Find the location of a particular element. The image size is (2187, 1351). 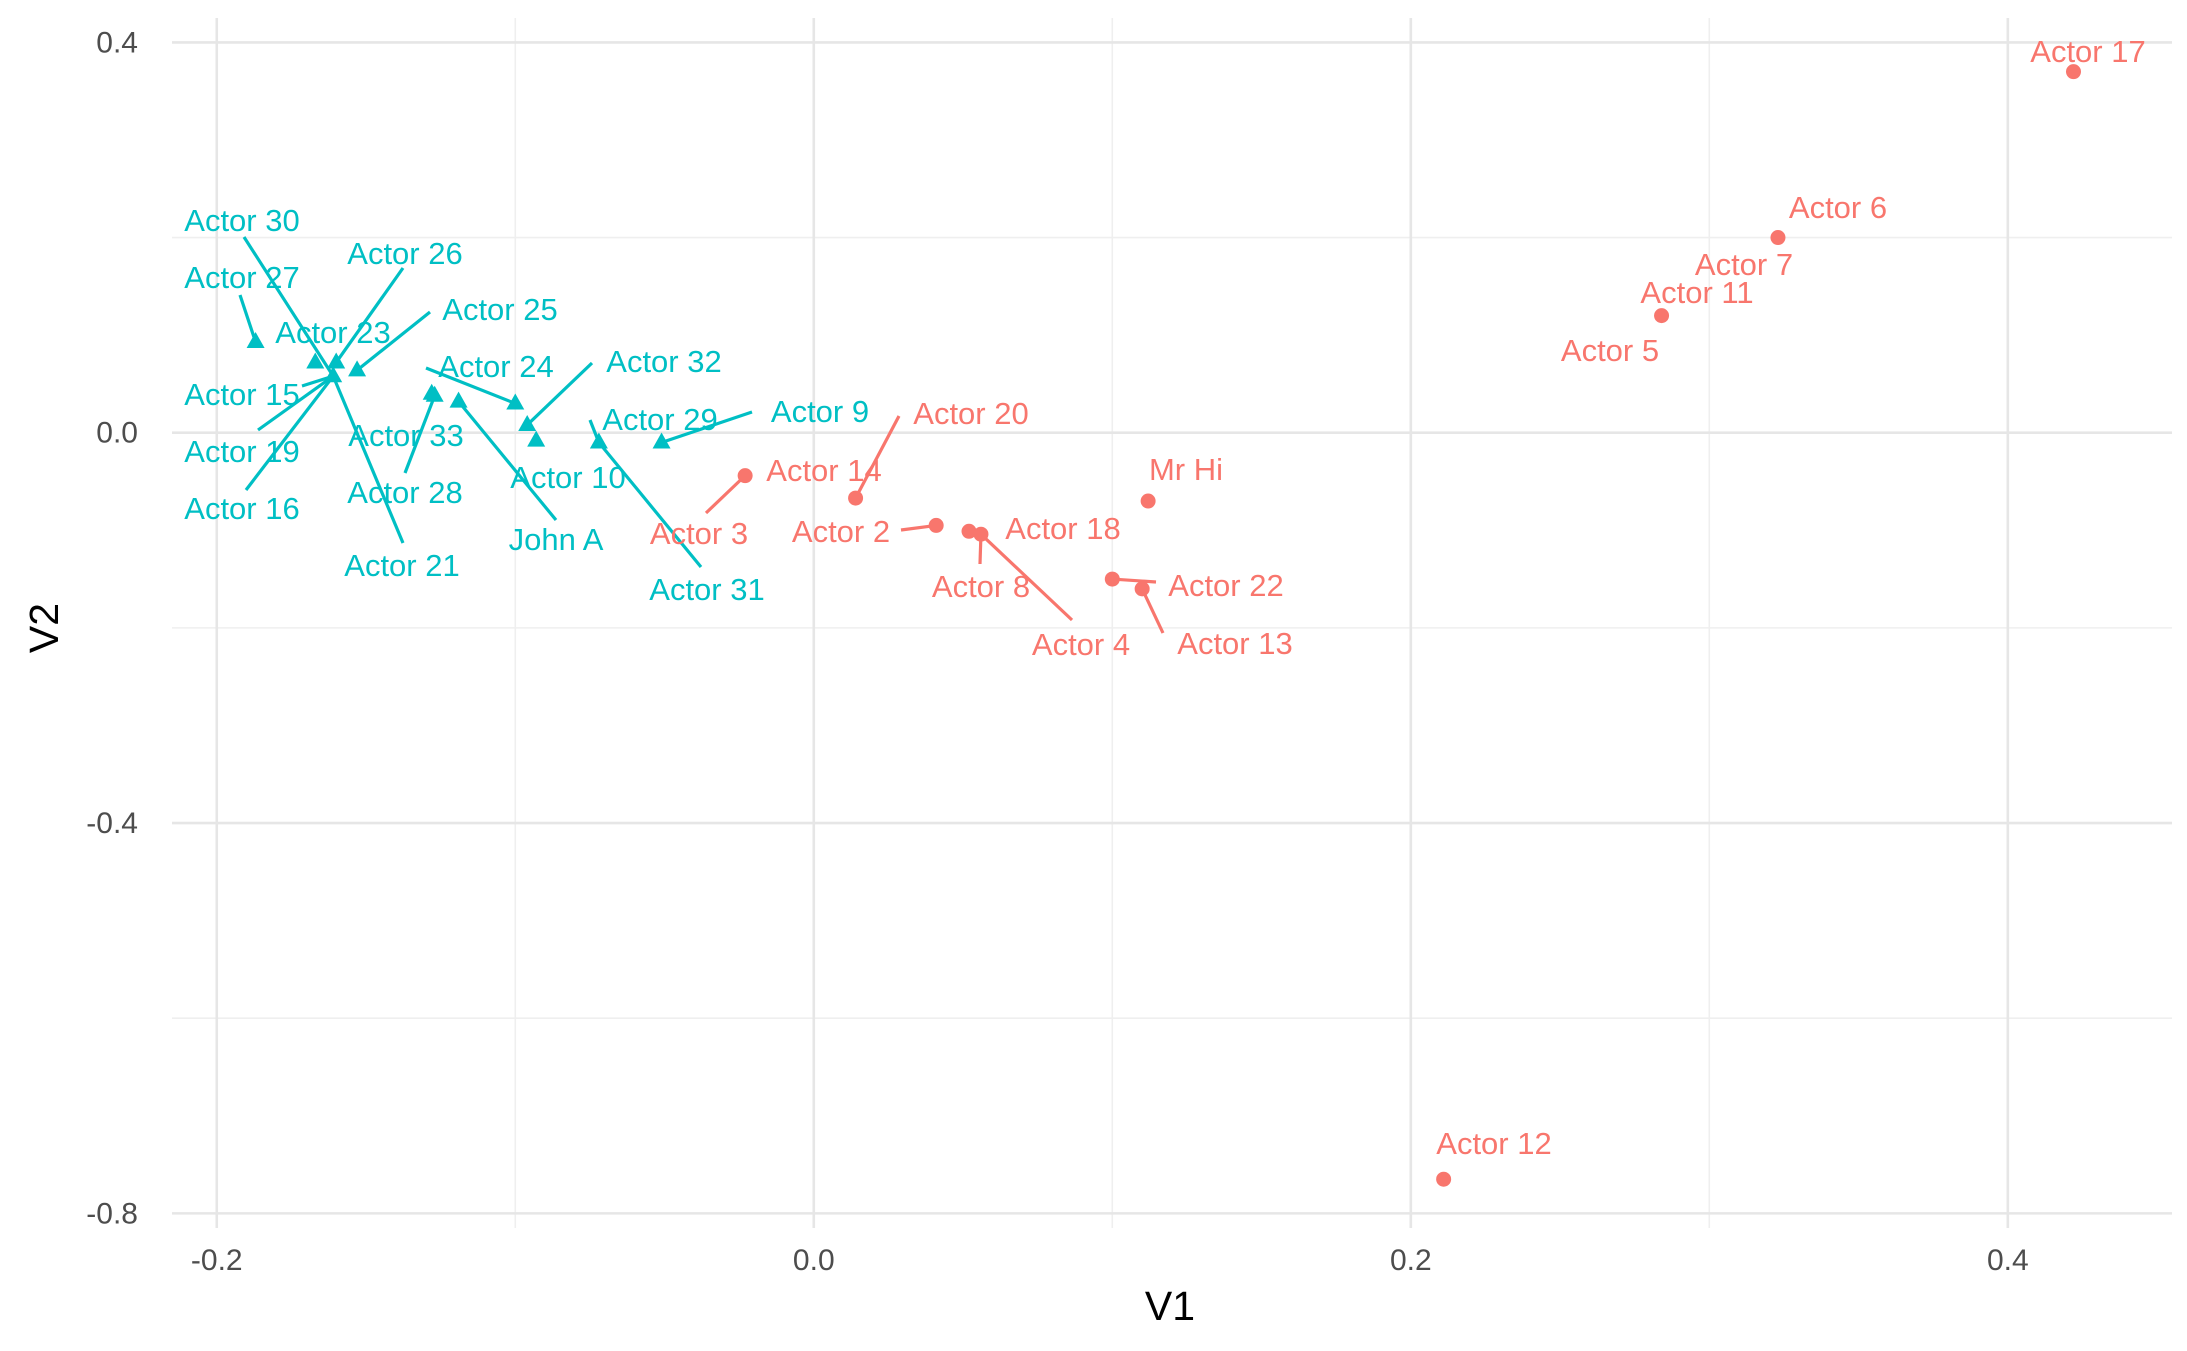

data-label: Actor 5 is located at coordinates (1610, 350).